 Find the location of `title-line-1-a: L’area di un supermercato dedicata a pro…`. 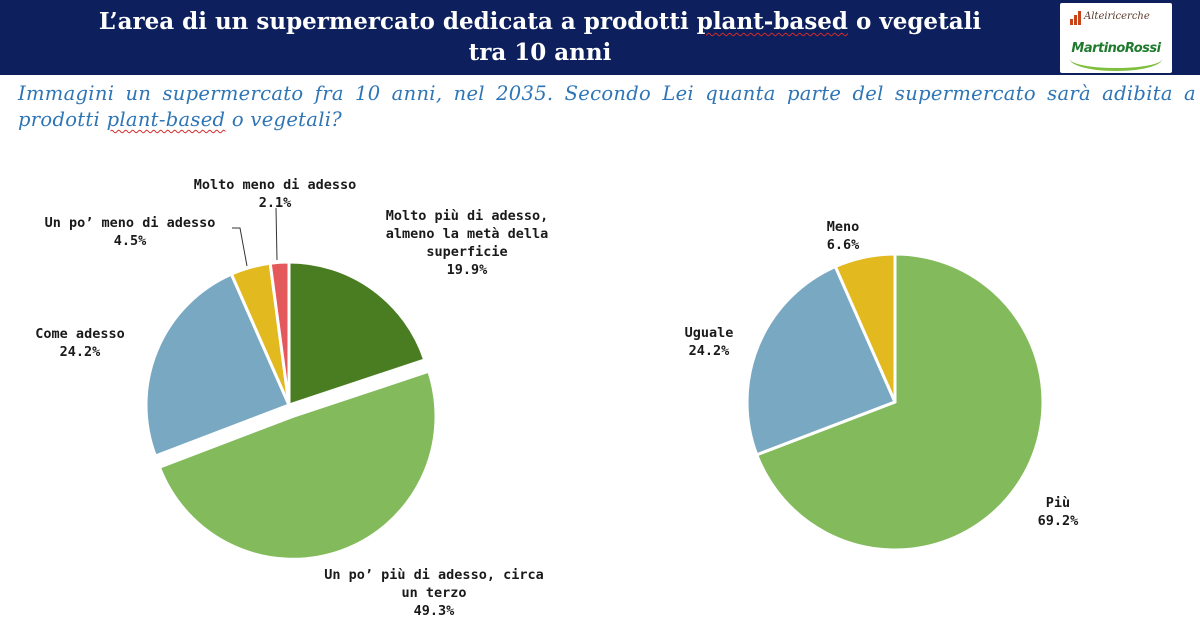

title-line-1-a: L’area di un supermercato dedicata a pro… is located at coordinates (397, 21).